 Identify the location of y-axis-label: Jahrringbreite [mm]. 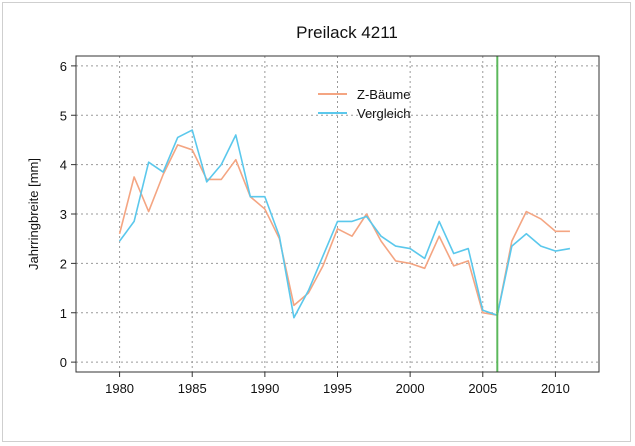
(33, 214).